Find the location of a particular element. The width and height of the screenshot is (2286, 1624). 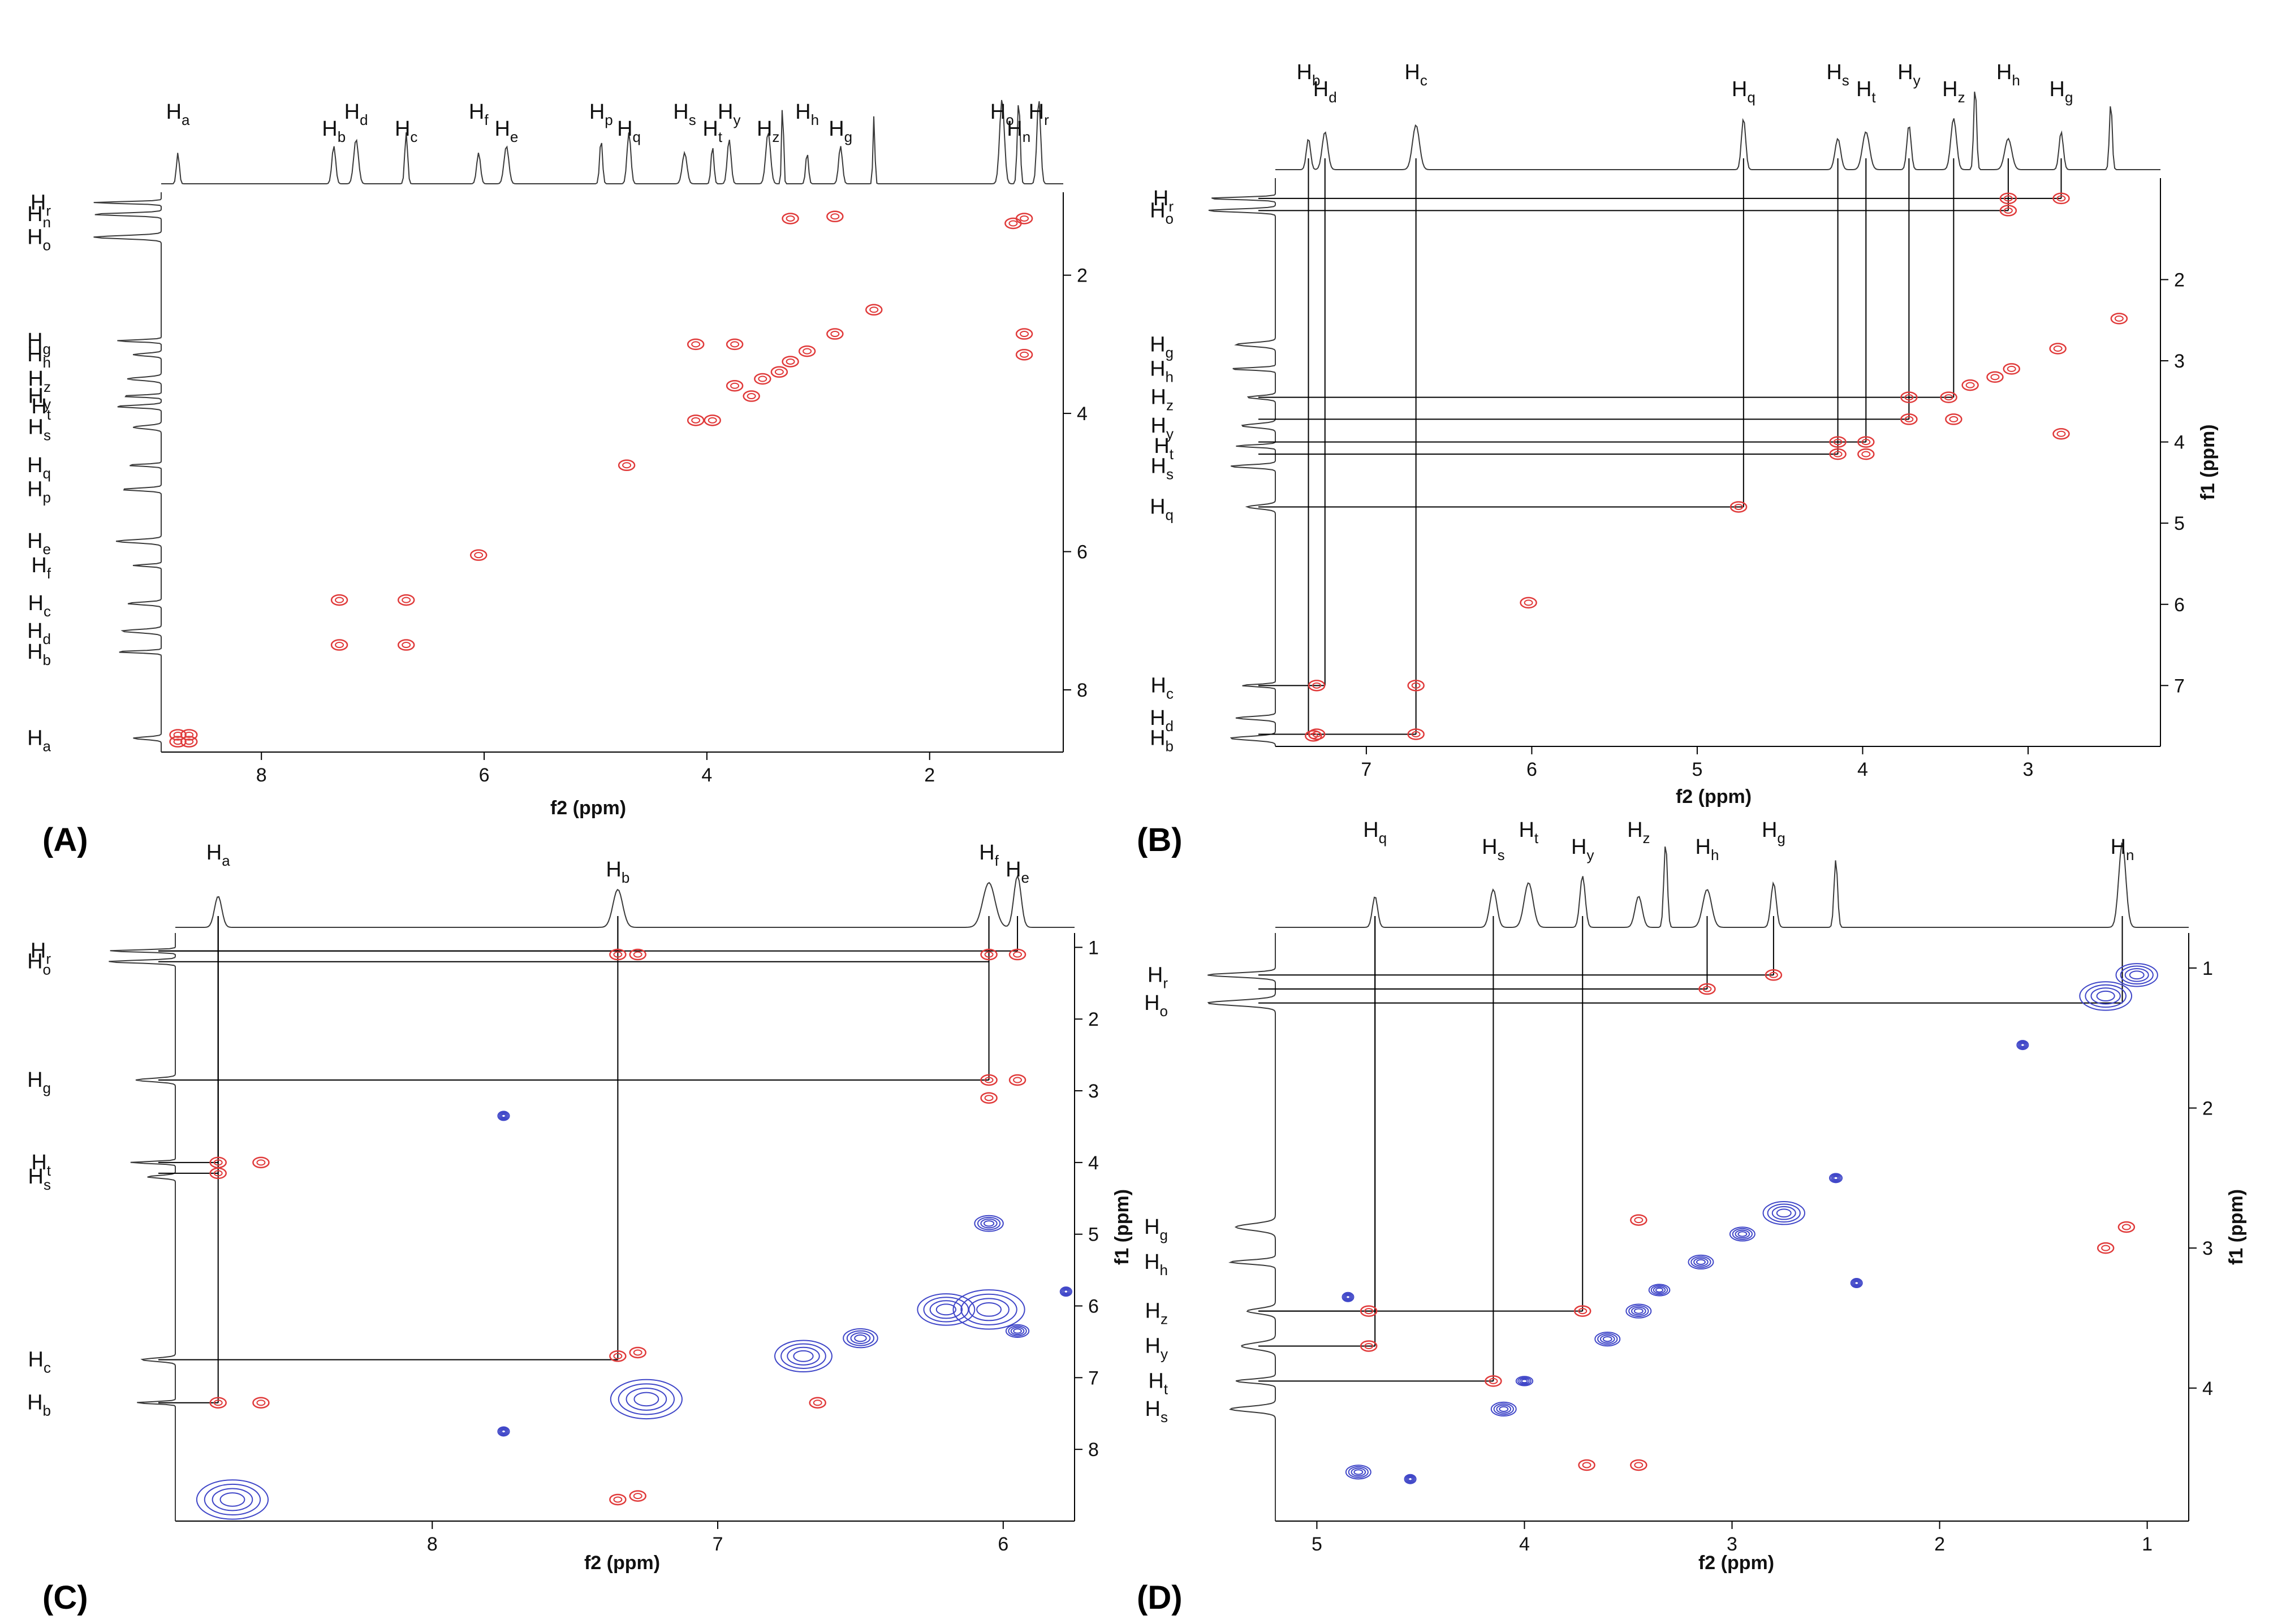

side-peak-label-o: Ho is located at coordinates (39, 239).